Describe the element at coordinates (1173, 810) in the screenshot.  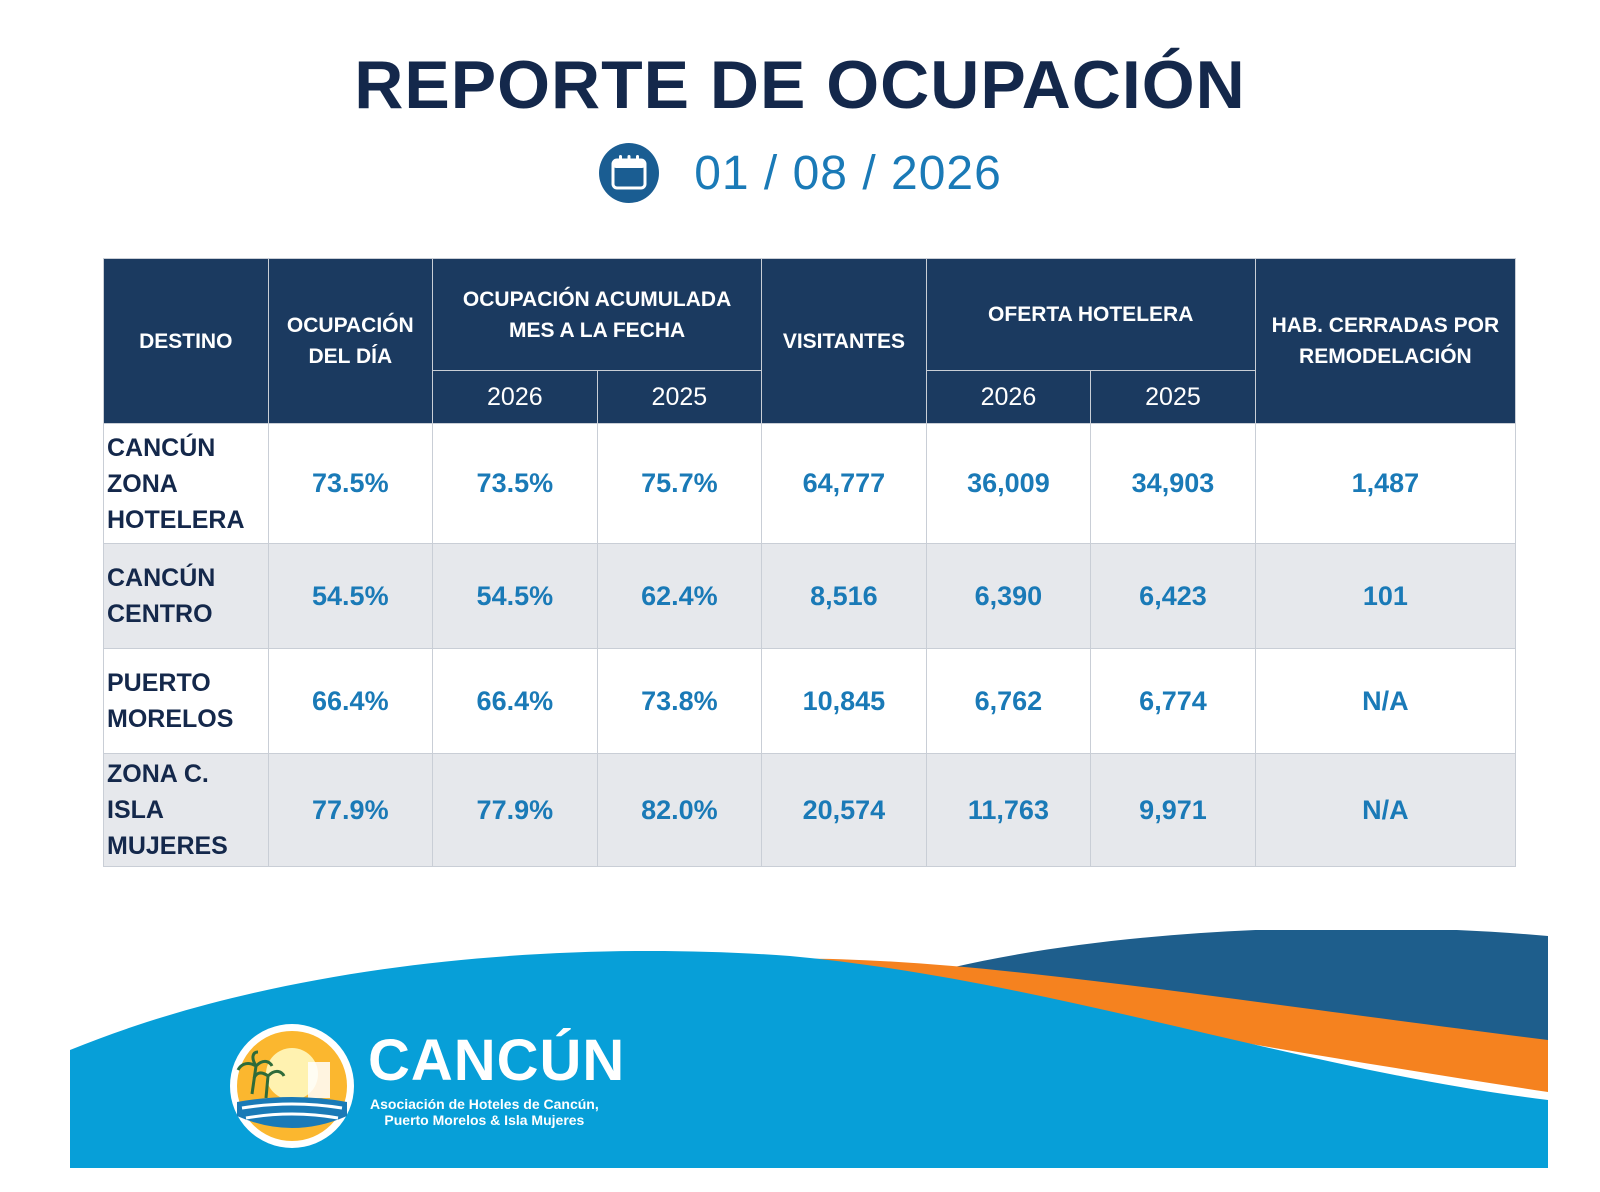
I see `oferta-2025-cell: 9,971` at that location.